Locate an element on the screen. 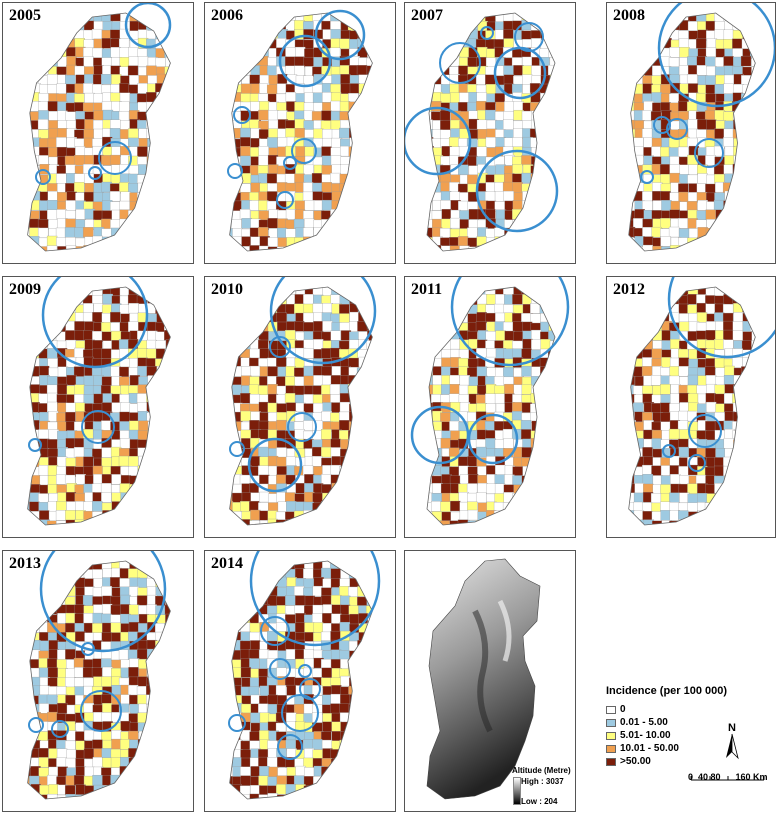 The width and height of the screenshot is (778, 818). map-panel-2012: 2012 is located at coordinates (691, 407).